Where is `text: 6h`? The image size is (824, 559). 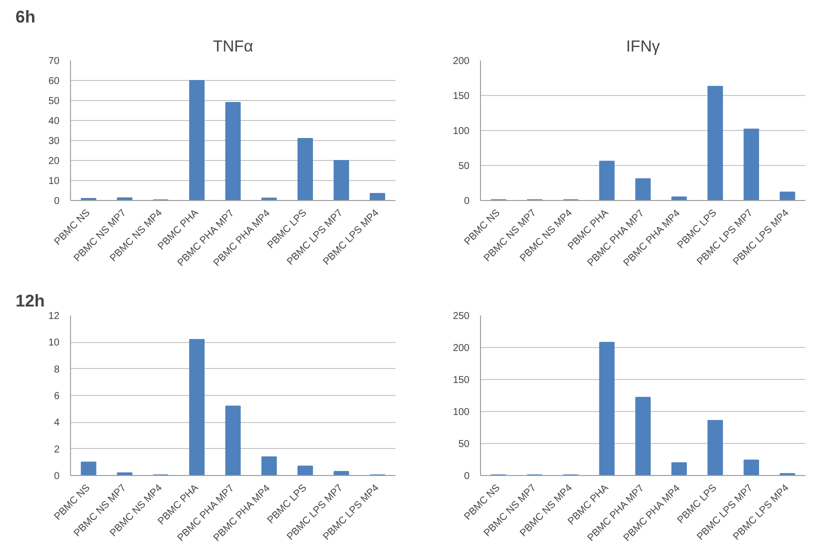
text: 6h is located at coordinates (26, 17).